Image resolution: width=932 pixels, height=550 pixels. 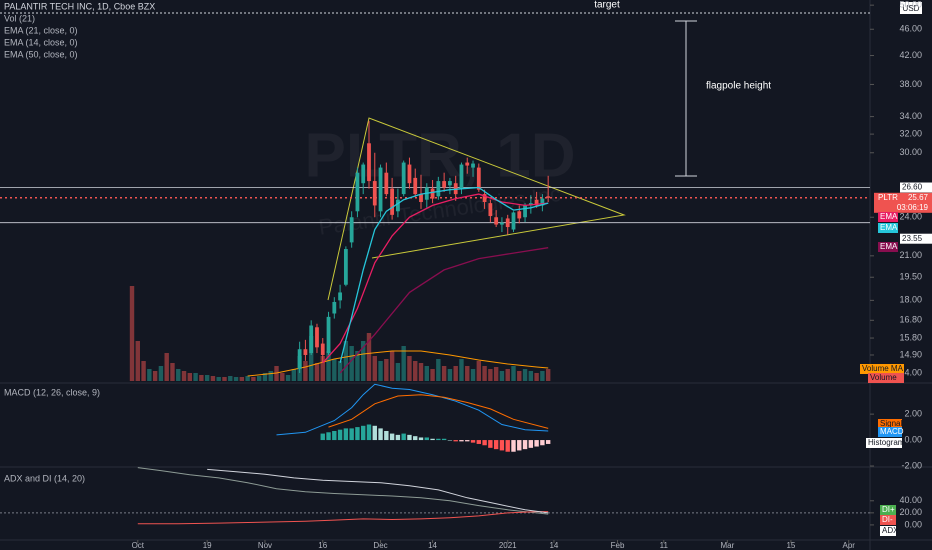 What do you see at coordinates (910, 337) in the screenshot?
I see `y-tick-label: 15.80` at bounding box center [910, 337].